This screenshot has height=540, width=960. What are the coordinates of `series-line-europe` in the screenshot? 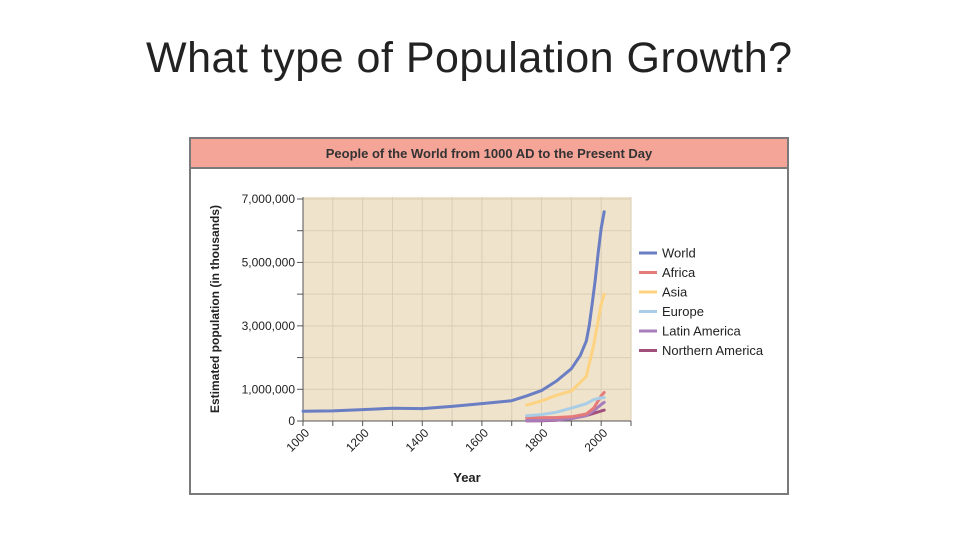 It's located at (565, 407).